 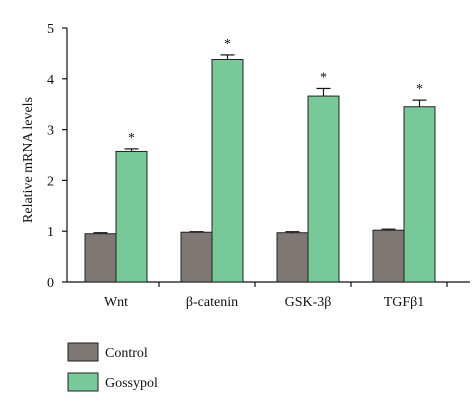 I want to click on legend-swatch-gossypol, so click(x=83, y=382).